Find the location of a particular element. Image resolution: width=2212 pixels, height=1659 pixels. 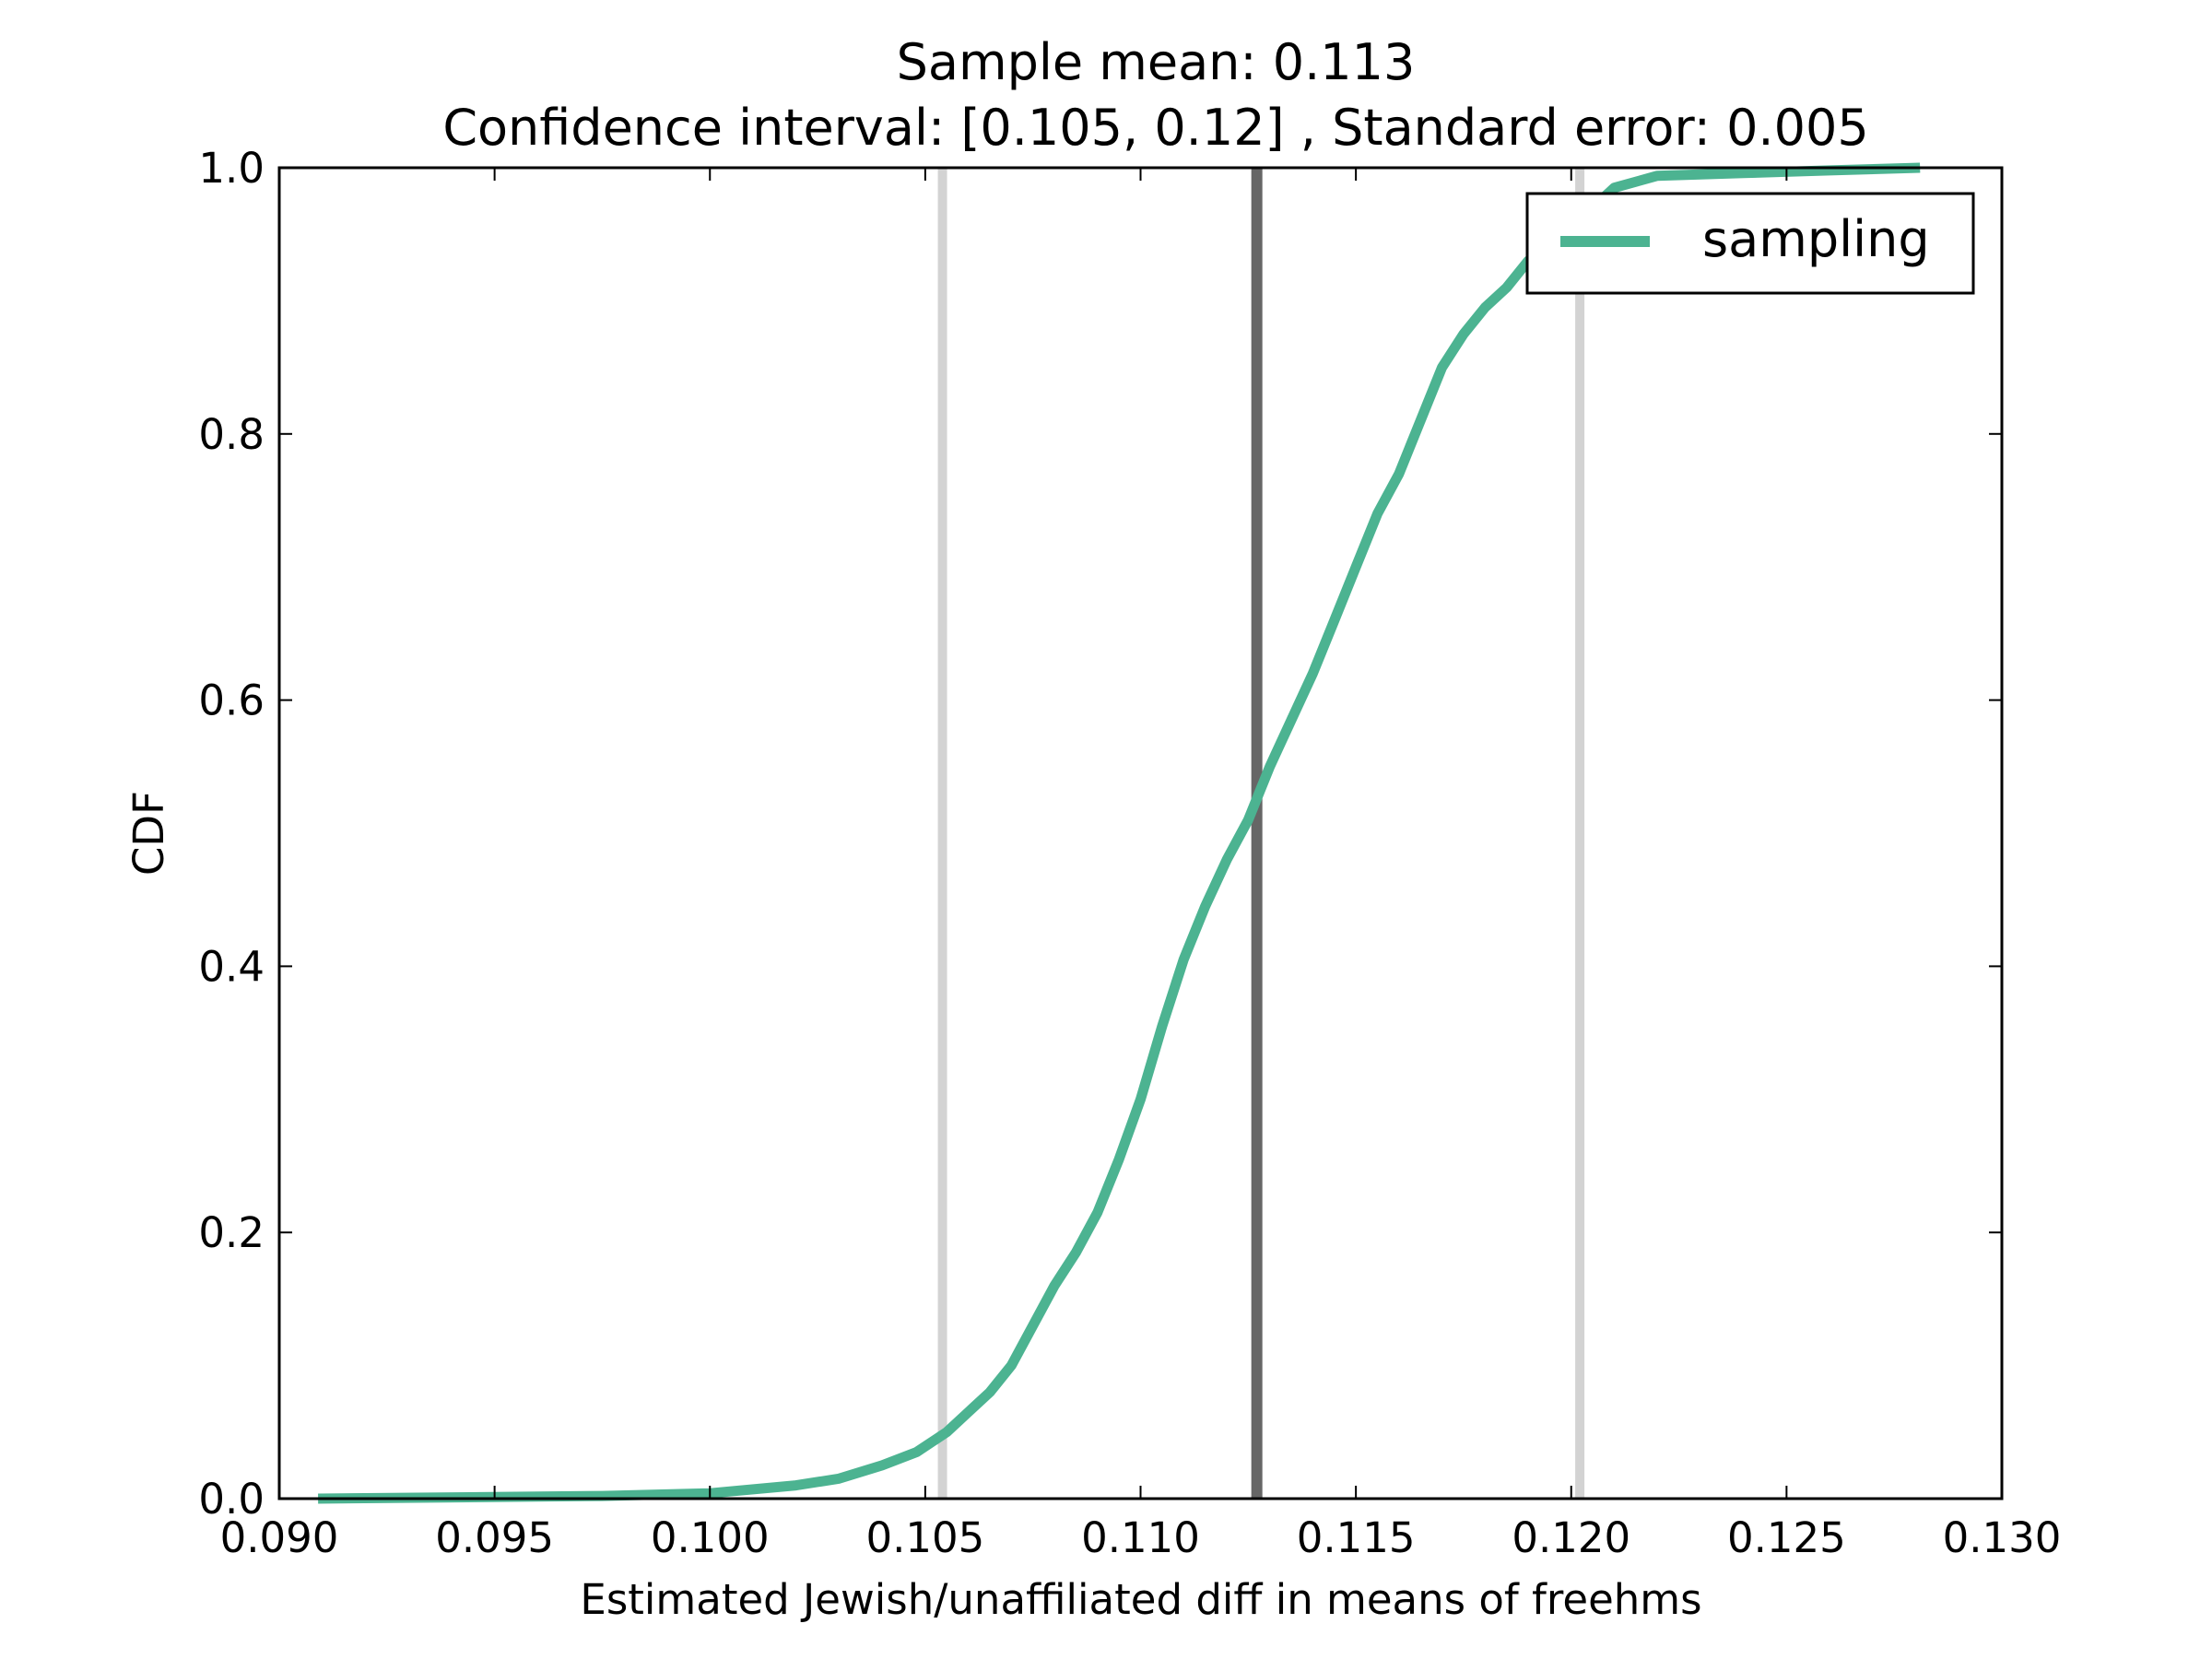

legend: sampling is located at coordinates (1750, 243).